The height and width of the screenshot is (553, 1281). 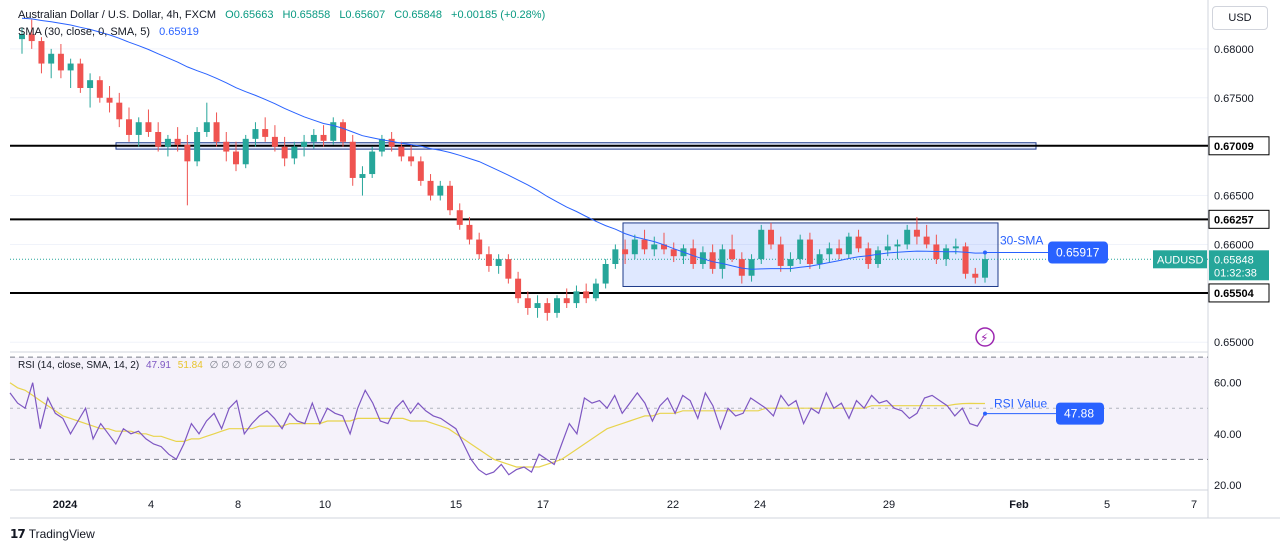 I want to click on rsi-value-label: 47.88, so click(x=1079, y=414).